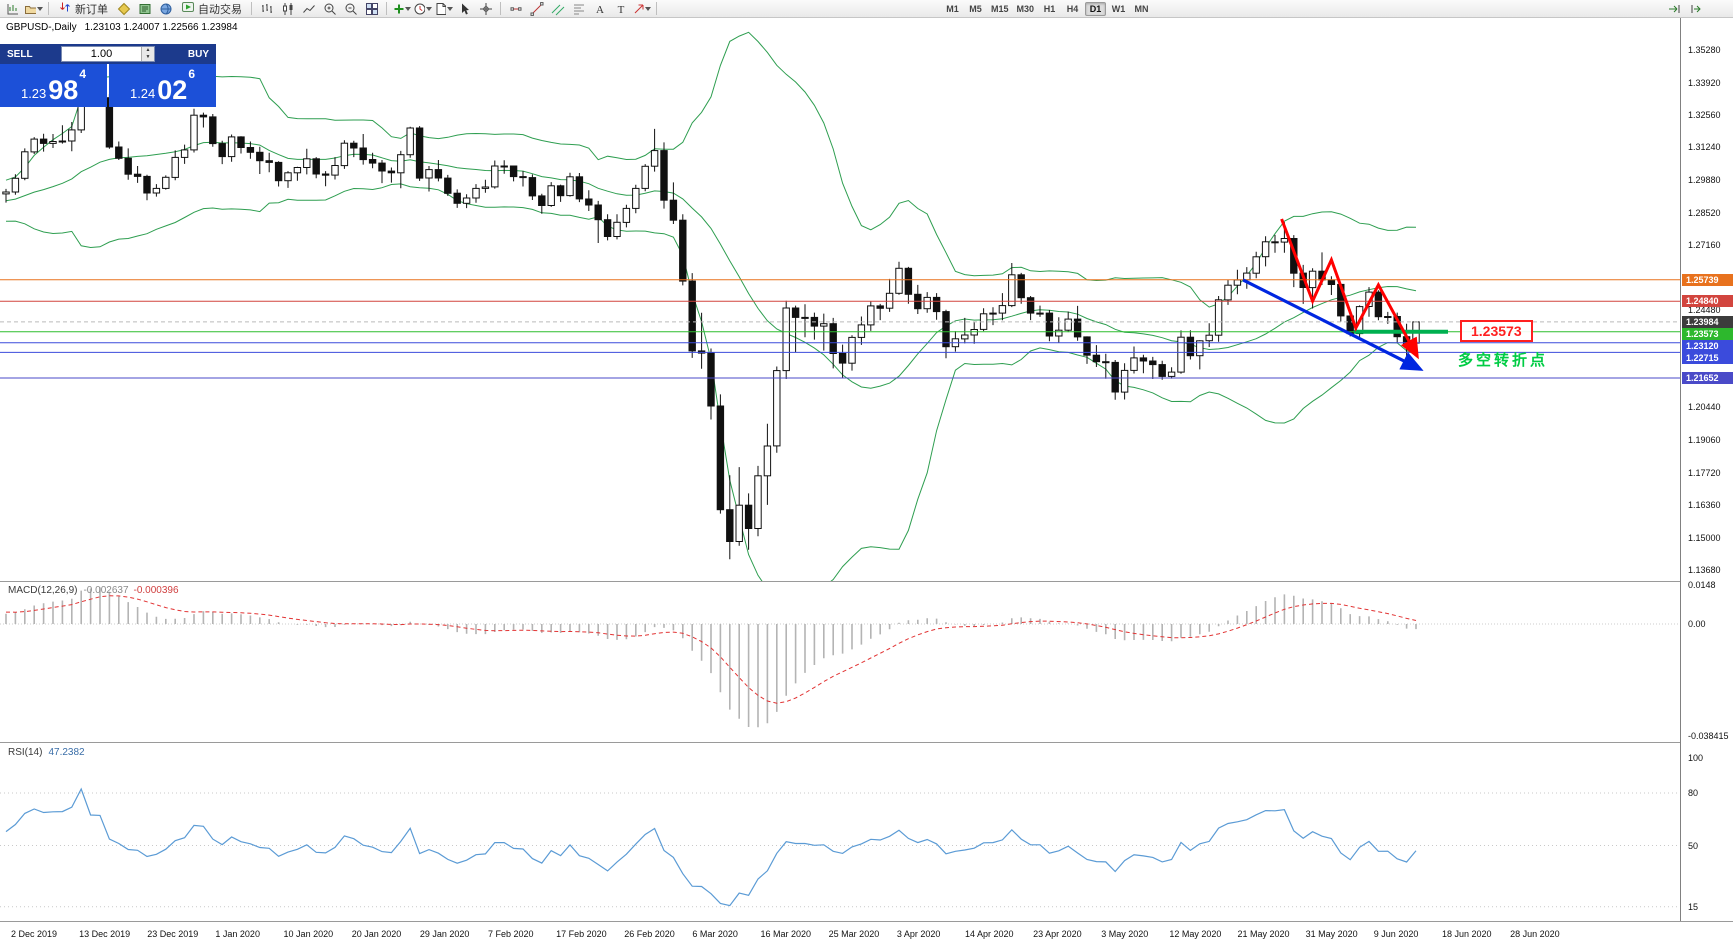 The width and height of the screenshot is (1733, 945). Describe the element at coordinates (641, 8) in the screenshot. I see `arrow-tool-icon` at that location.